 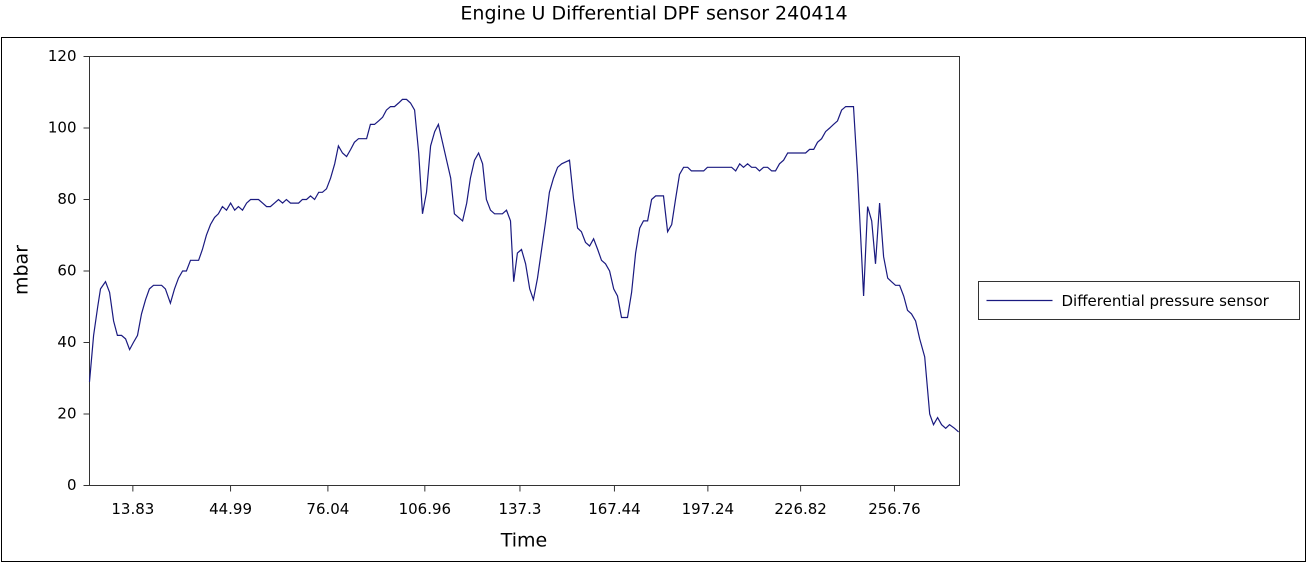 I want to click on y-axis-label: mbar, so click(x=22, y=270).